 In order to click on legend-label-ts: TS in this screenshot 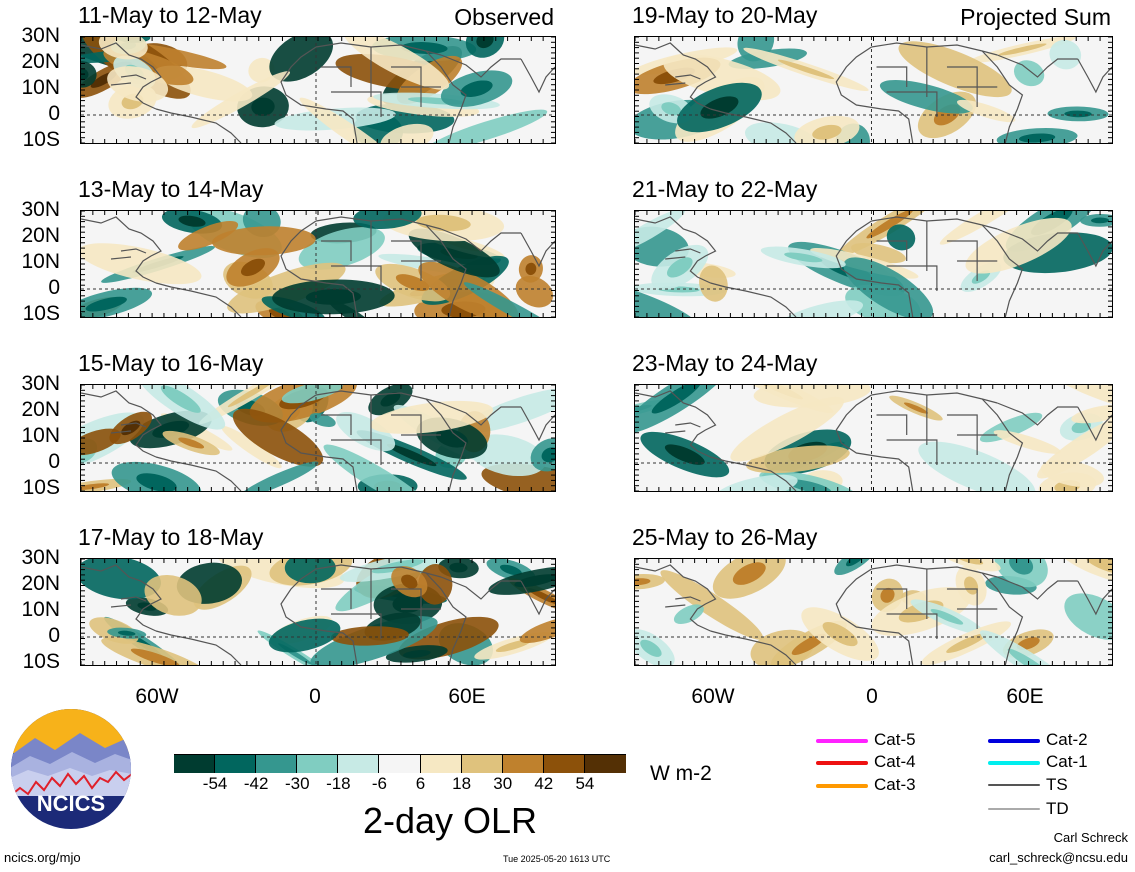, I will do `click(1057, 784)`.